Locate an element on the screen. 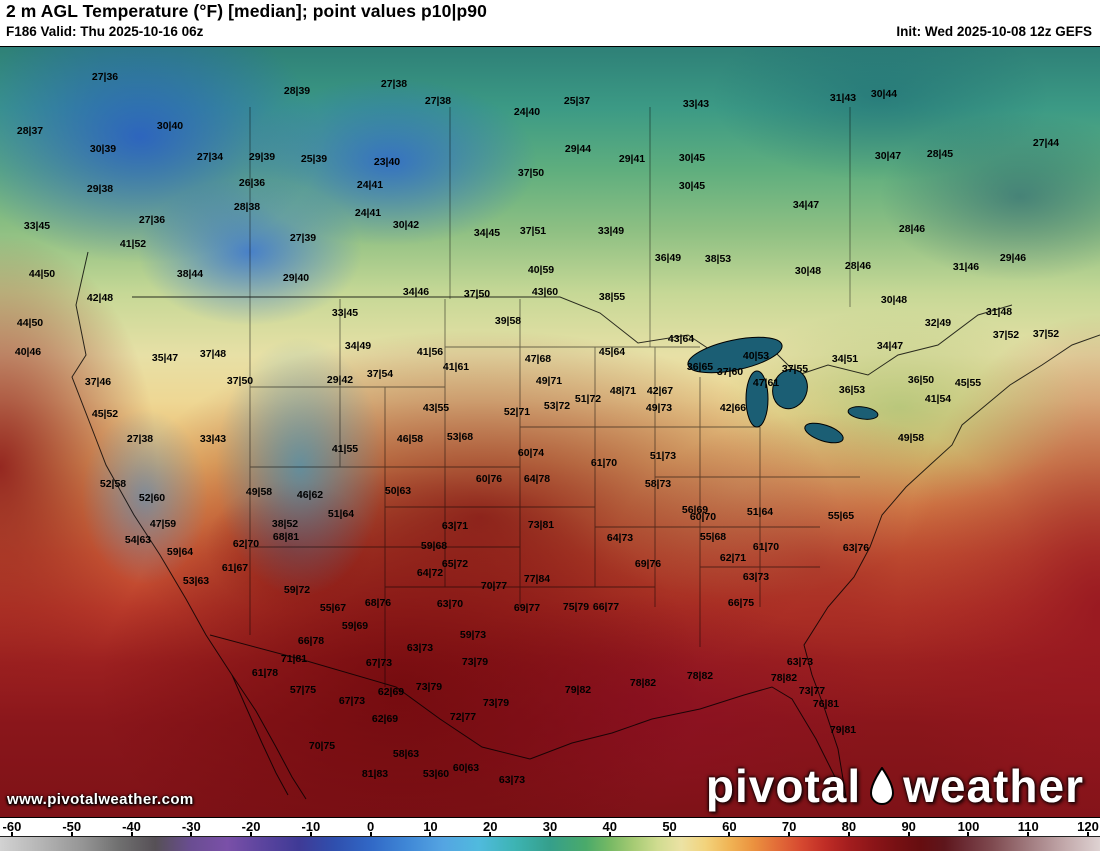 This screenshot has height=851, width=1100. point-value: 71|81 is located at coordinates (294, 659).